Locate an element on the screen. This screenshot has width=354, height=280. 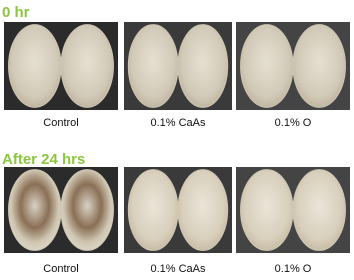
panel-title: After 24 hrs is located at coordinates (43, 159).